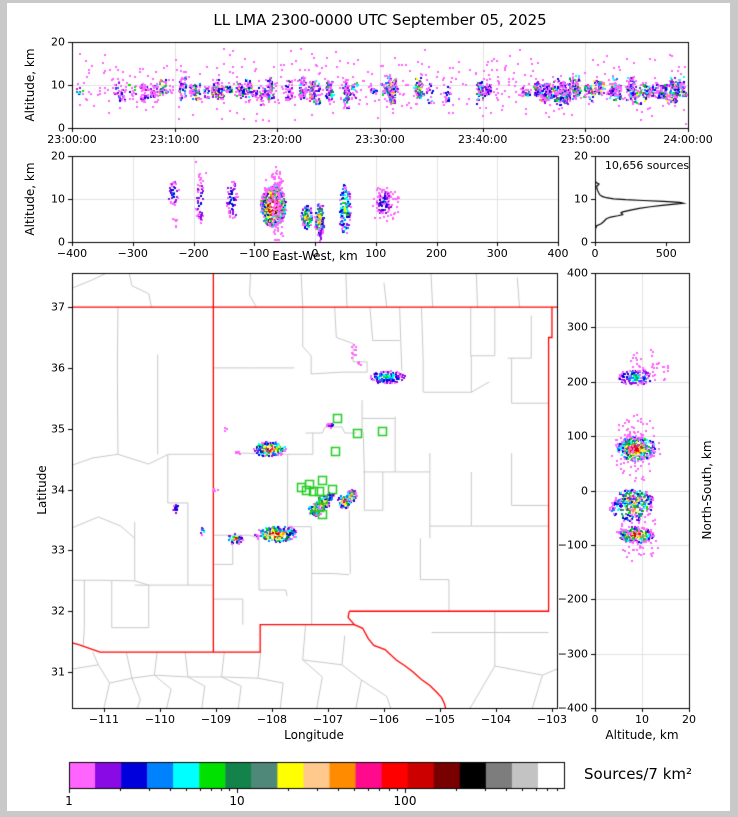  I want to click on time-height-panel, so click(380, 85).